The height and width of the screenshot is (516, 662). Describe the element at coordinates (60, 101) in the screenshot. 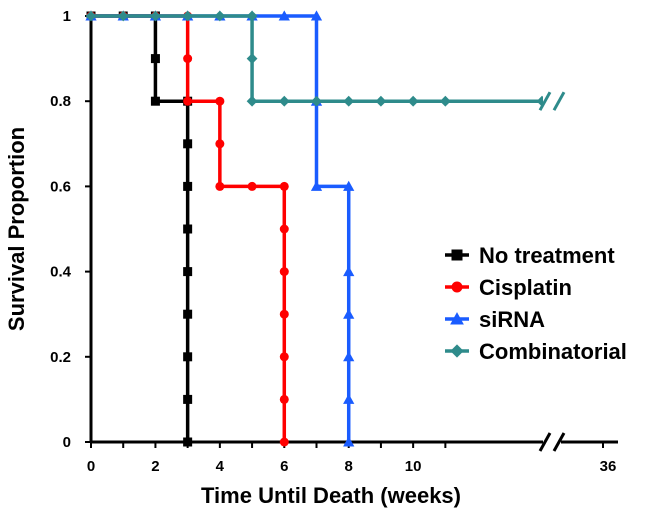

I see `y-tick-label: 0.8` at that location.